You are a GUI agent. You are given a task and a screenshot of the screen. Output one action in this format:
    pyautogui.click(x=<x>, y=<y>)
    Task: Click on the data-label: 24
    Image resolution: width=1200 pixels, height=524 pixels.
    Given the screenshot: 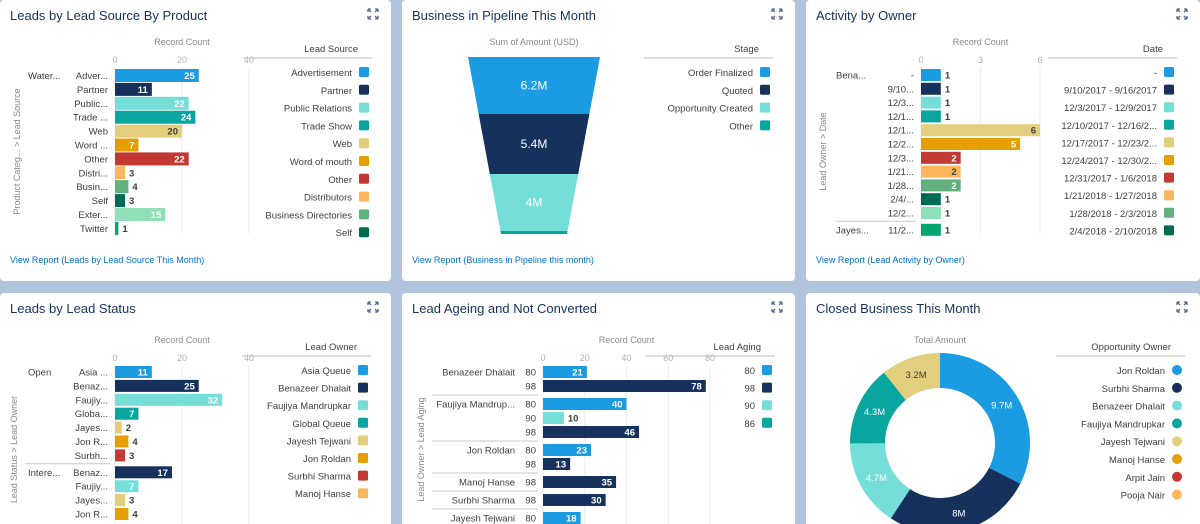 What is the action you would take?
    pyautogui.click(x=186, y=118)
    